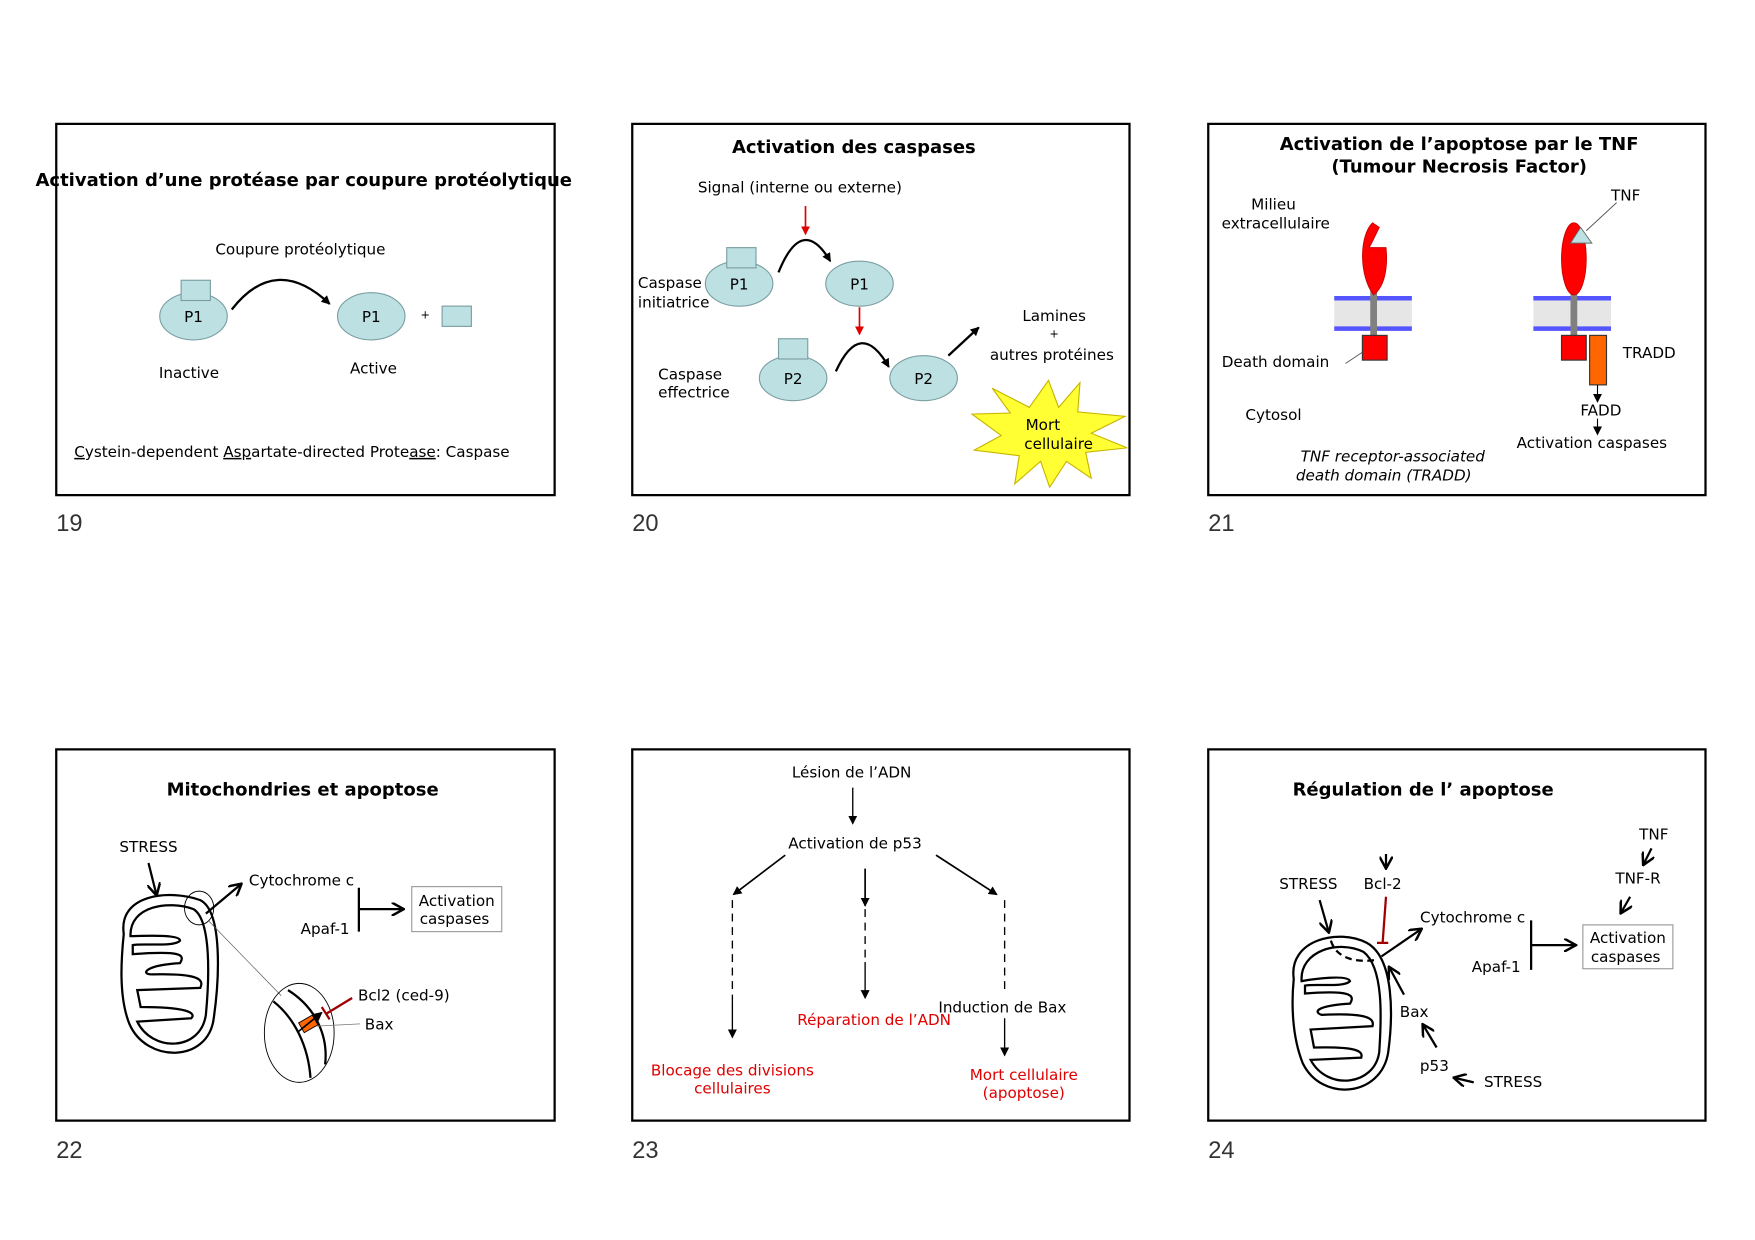  Describe the element at coordinates (1276, 362) in the screenshot. I see `death-domain-label: Death domain` at that location.